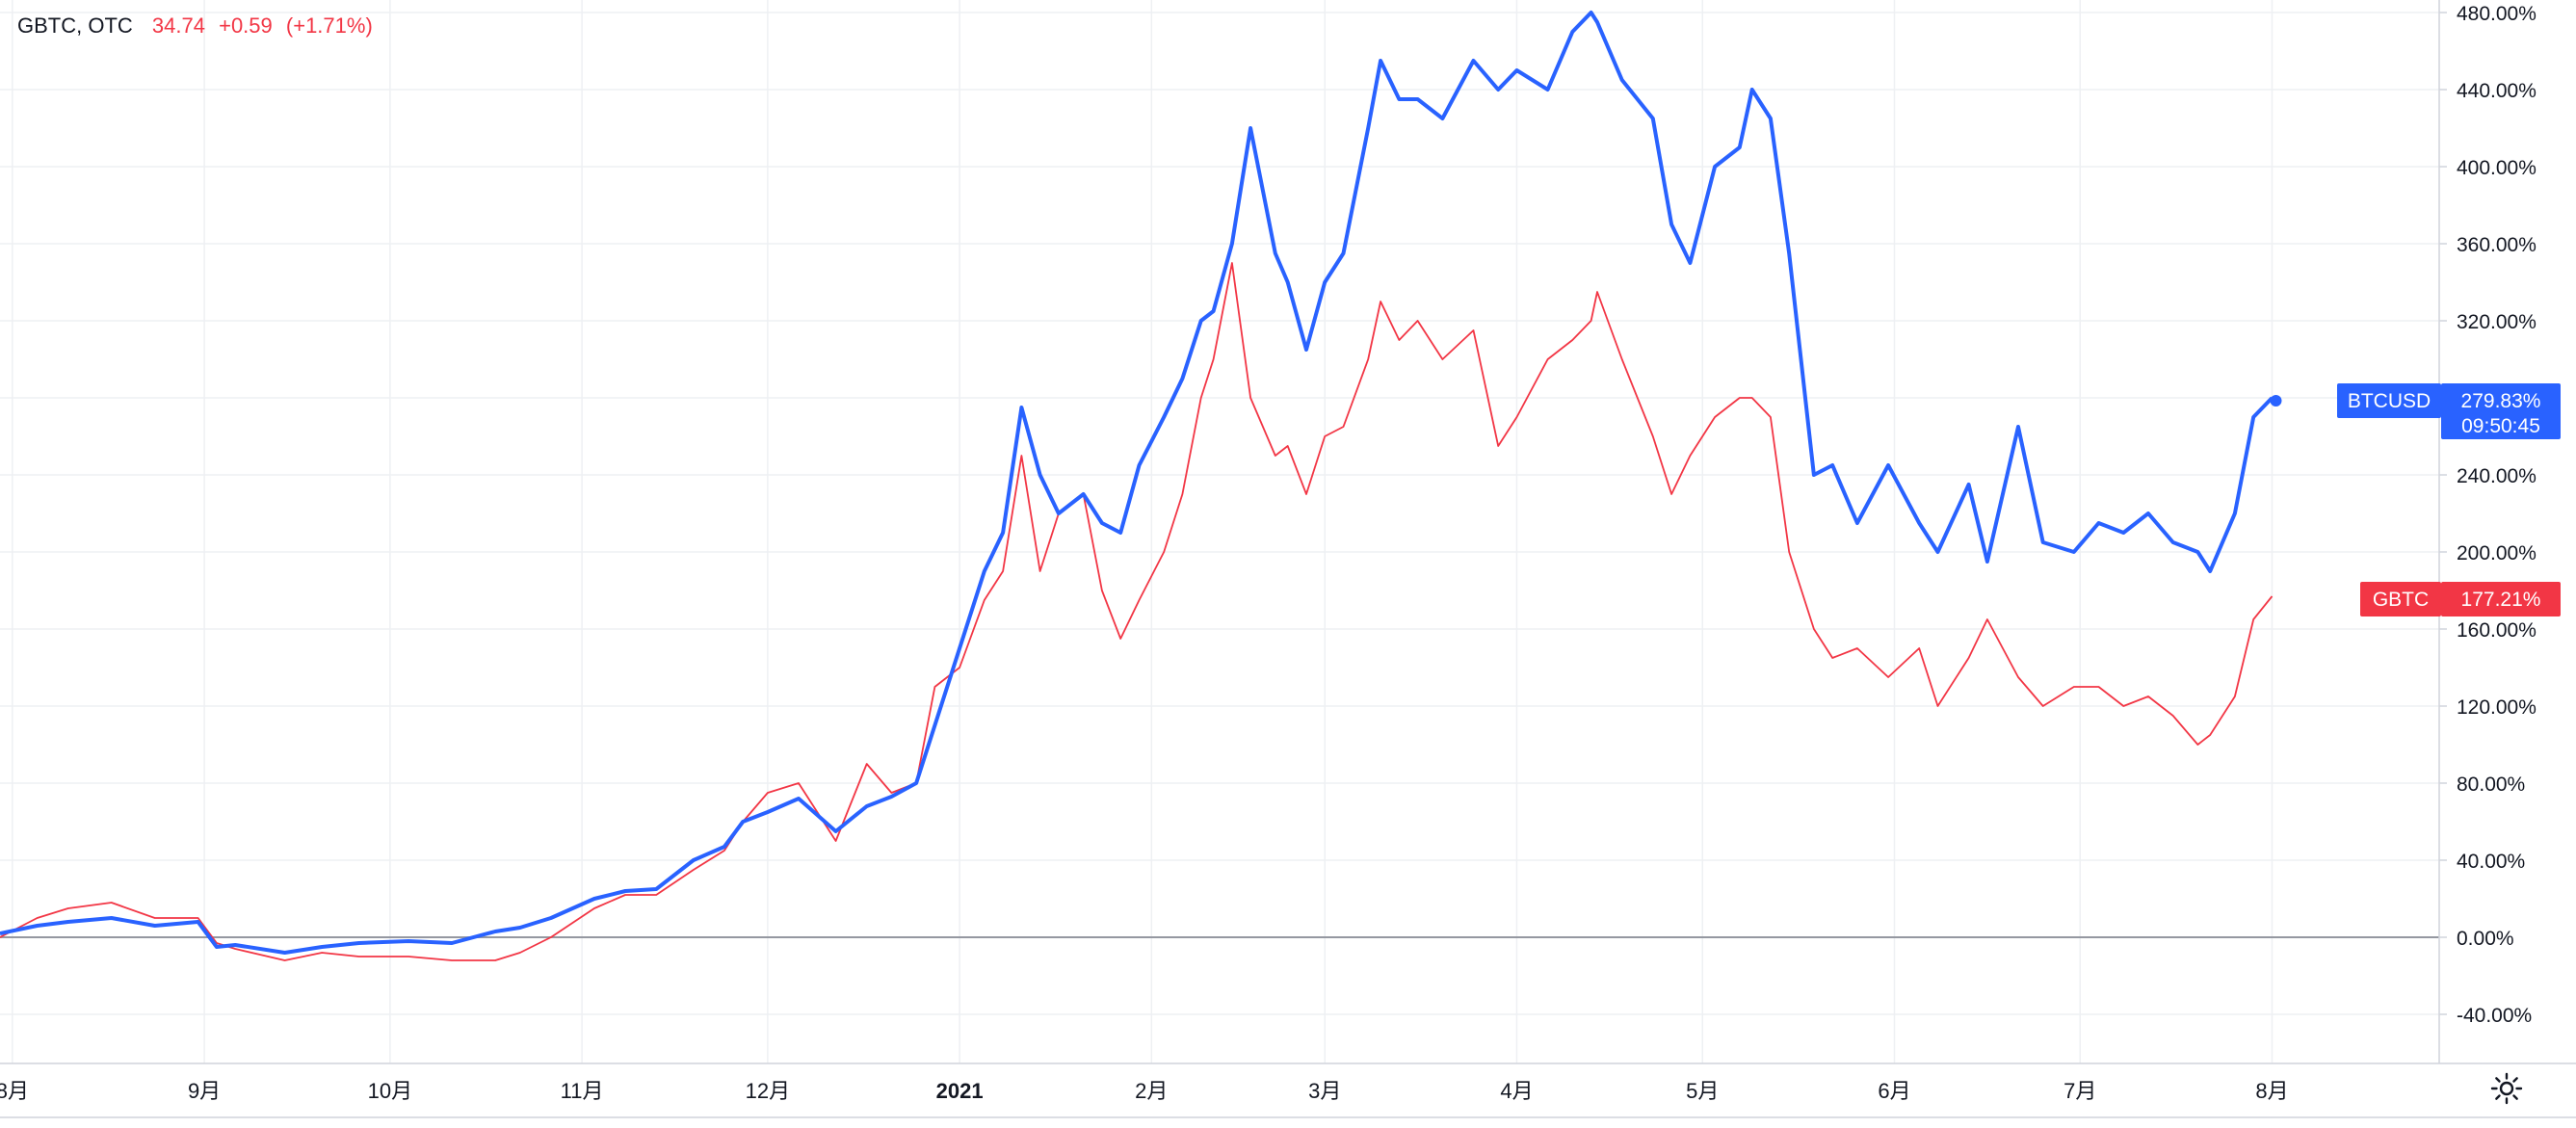  I want to click on y-tick-label: 240.00%, so click(2497, 476).